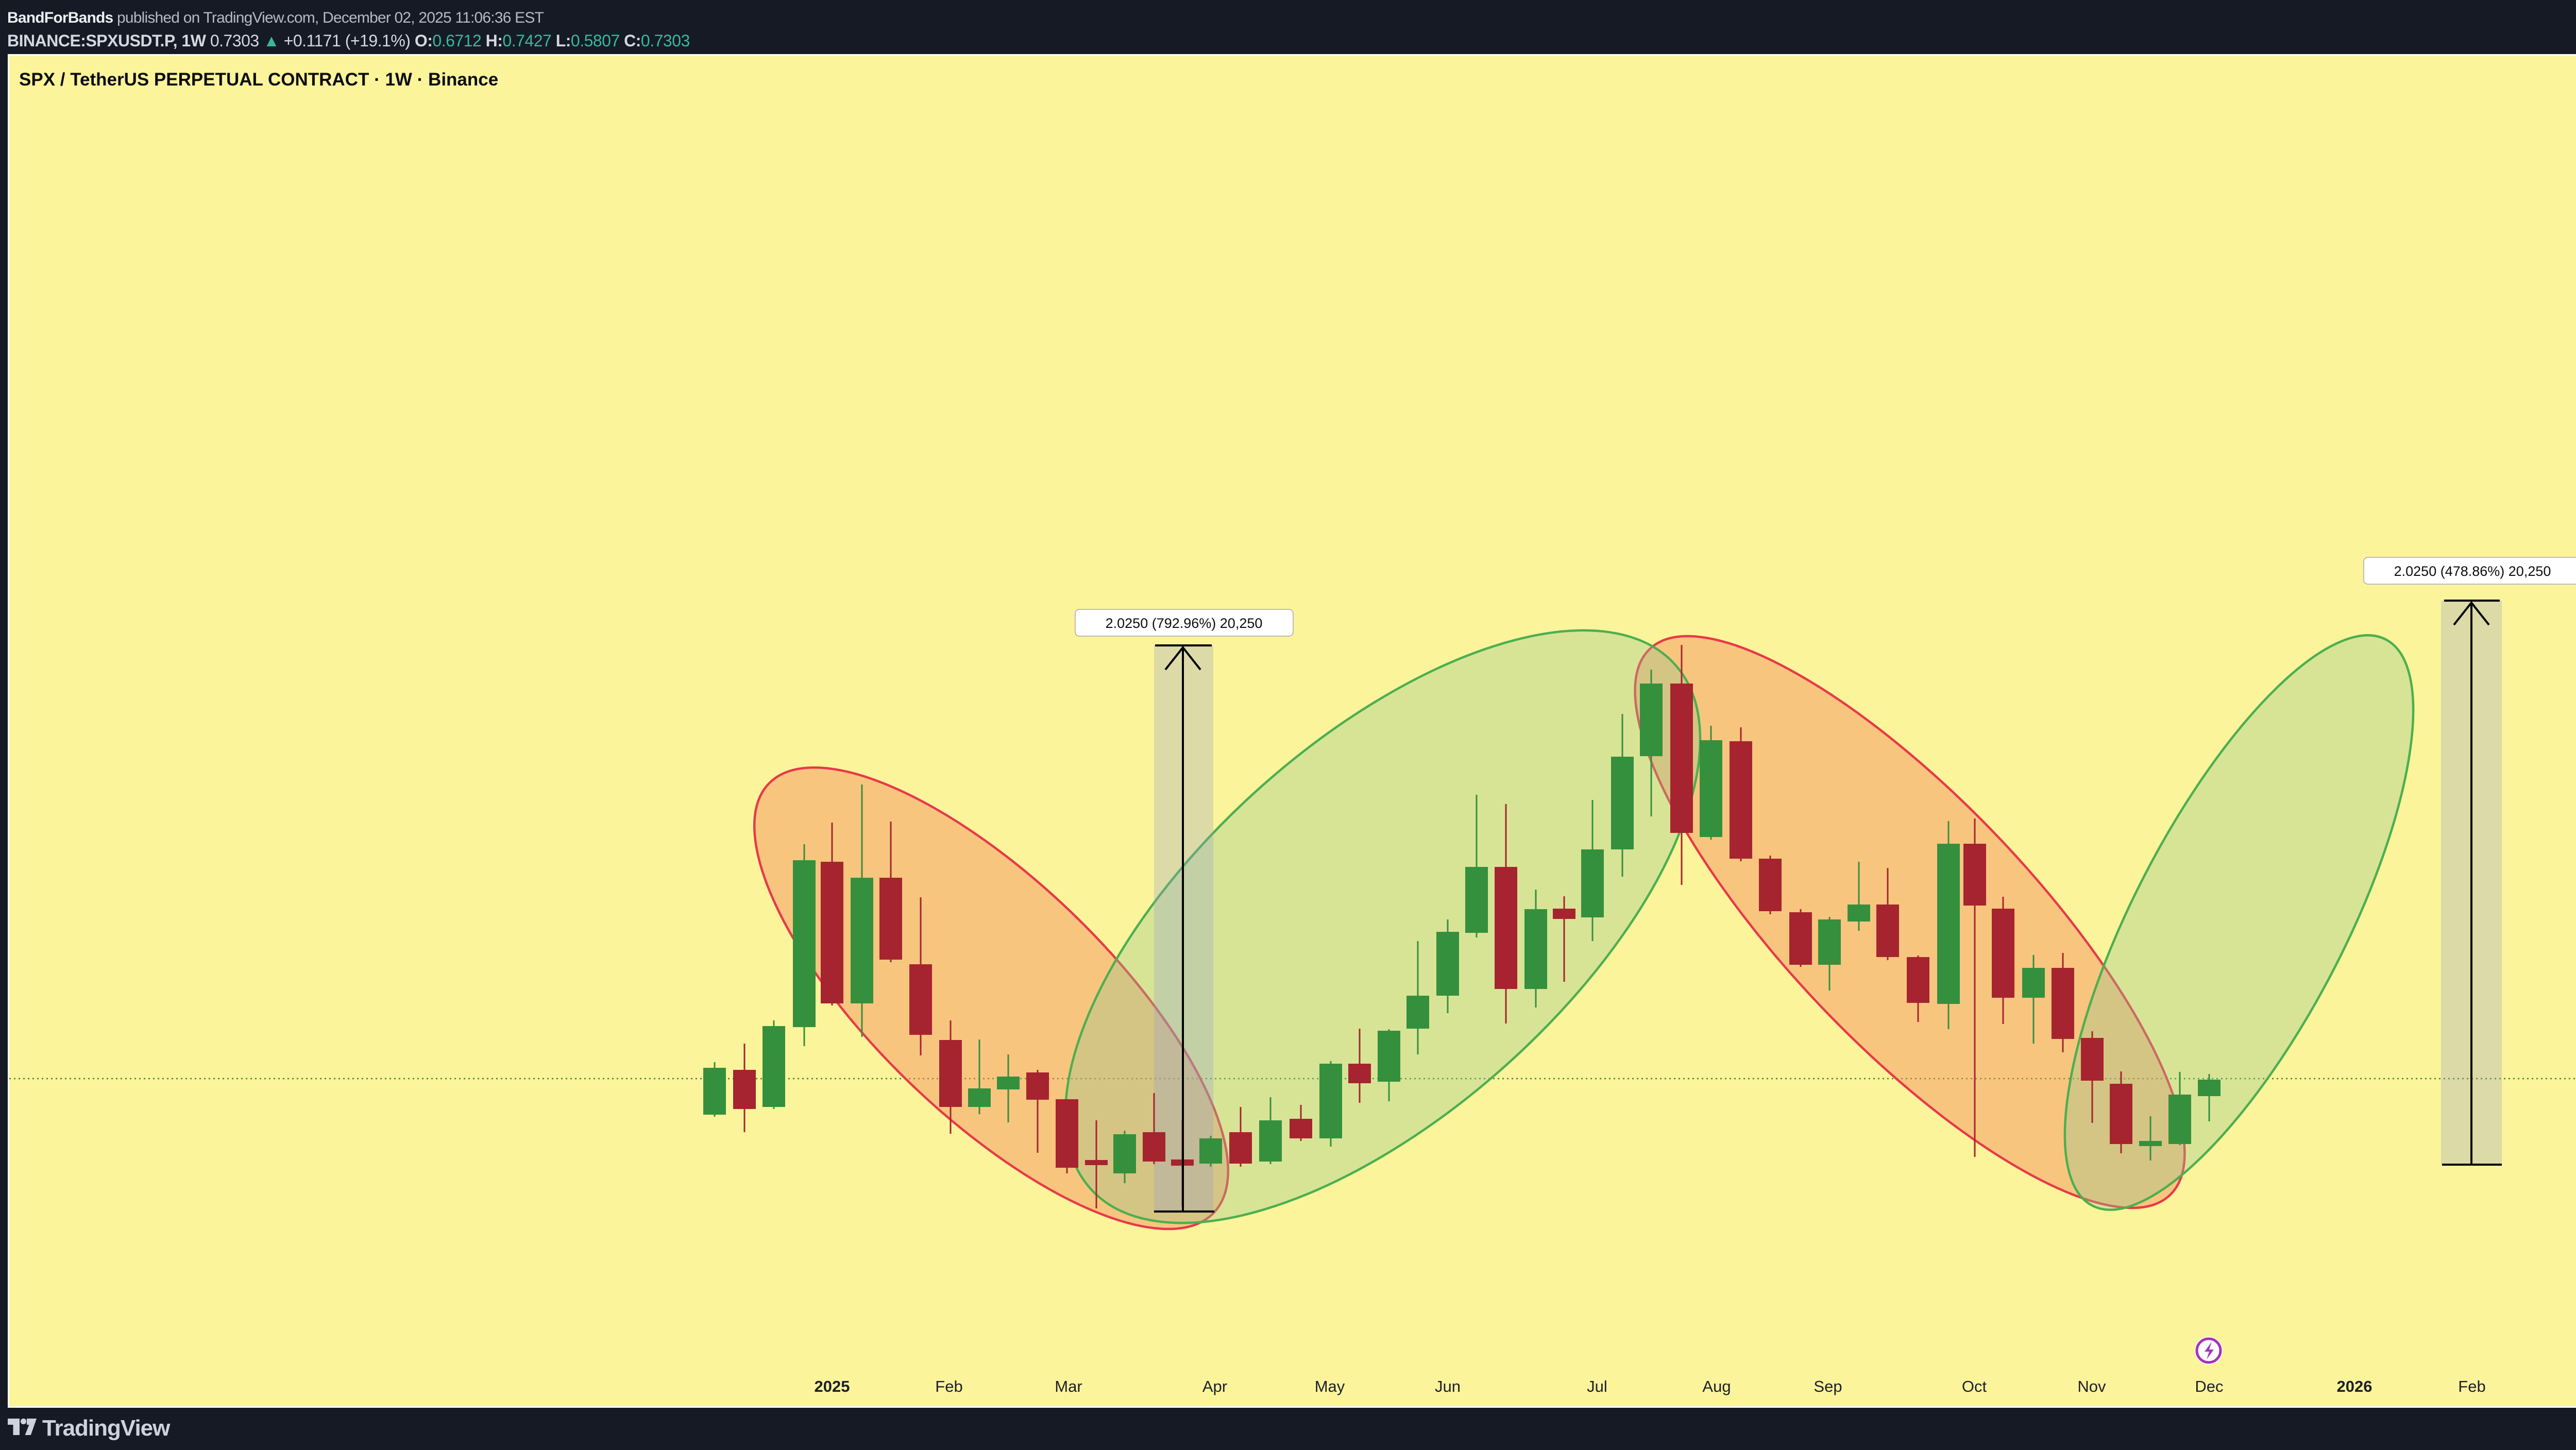 The width and height of the screenshot is (2576, 1450). What do you see at coordinates (1185, 624) in the screenshot?
I see `svg-text: 2.0250 (792.96%) 20,250` at bounding box center [1185, 624].